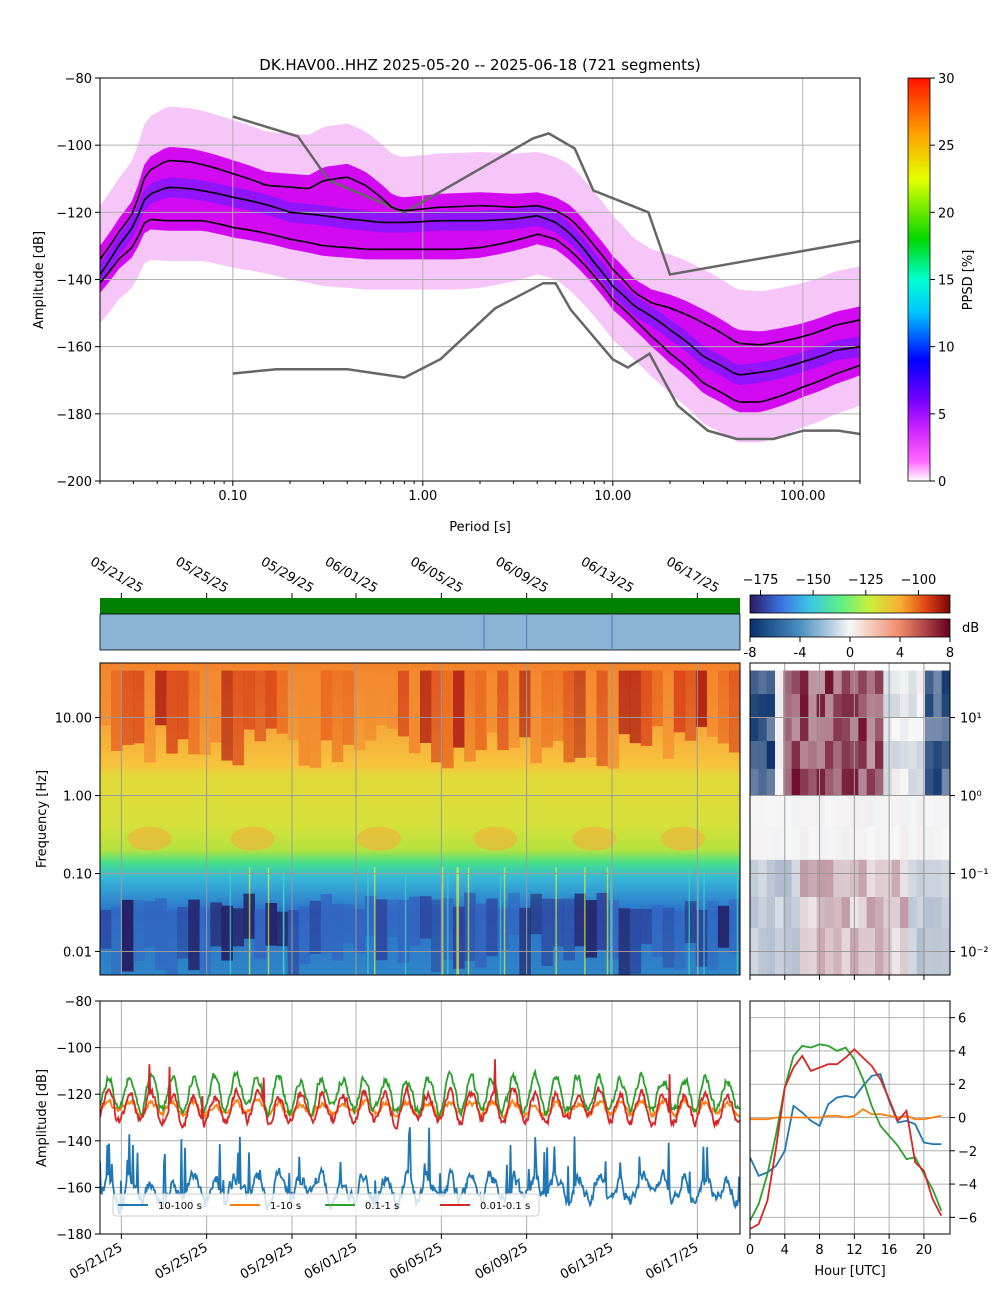  I want to click on band-diurnal-y-tick-label: −2, so click(967, 1152).